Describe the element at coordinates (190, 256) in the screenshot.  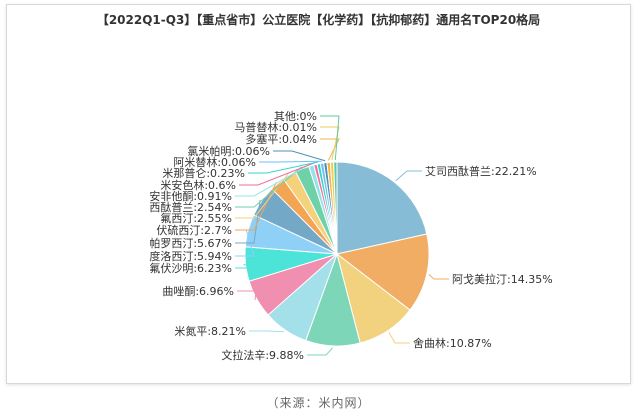
I see `slice-label: 度洛西汀:5.94%` at that location.